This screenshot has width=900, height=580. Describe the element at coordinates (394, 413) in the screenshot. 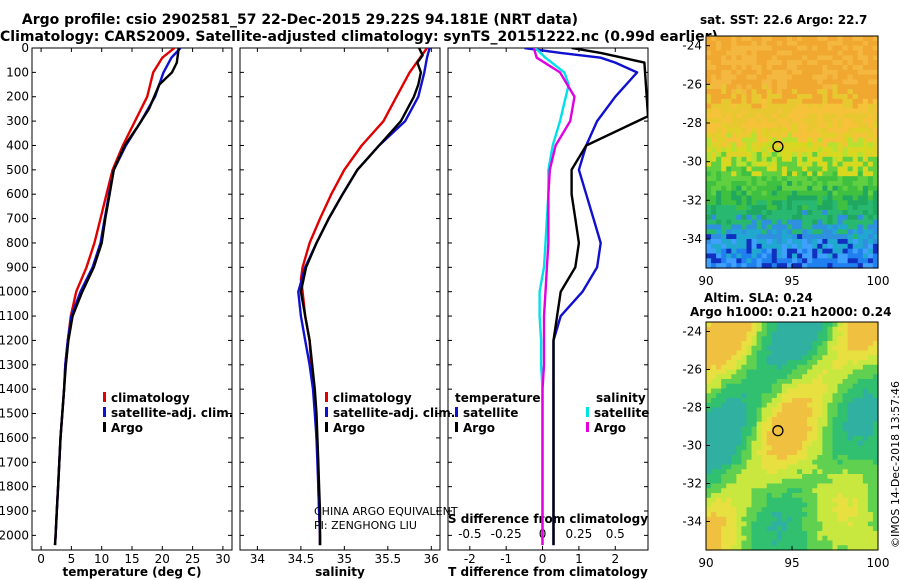

I see `legend-label-satellite: satellite-adj. clim.` at that location.